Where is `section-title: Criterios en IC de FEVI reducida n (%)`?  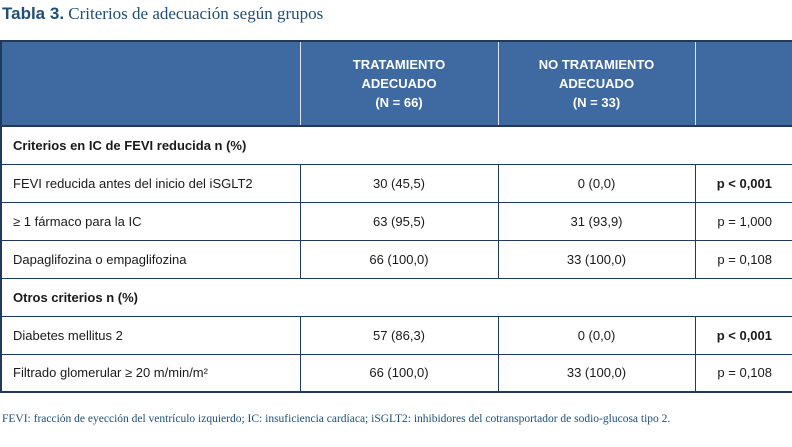 section-title: Criterios en IC de FEVI reducida n (%) is located at coordinates (396, 145).